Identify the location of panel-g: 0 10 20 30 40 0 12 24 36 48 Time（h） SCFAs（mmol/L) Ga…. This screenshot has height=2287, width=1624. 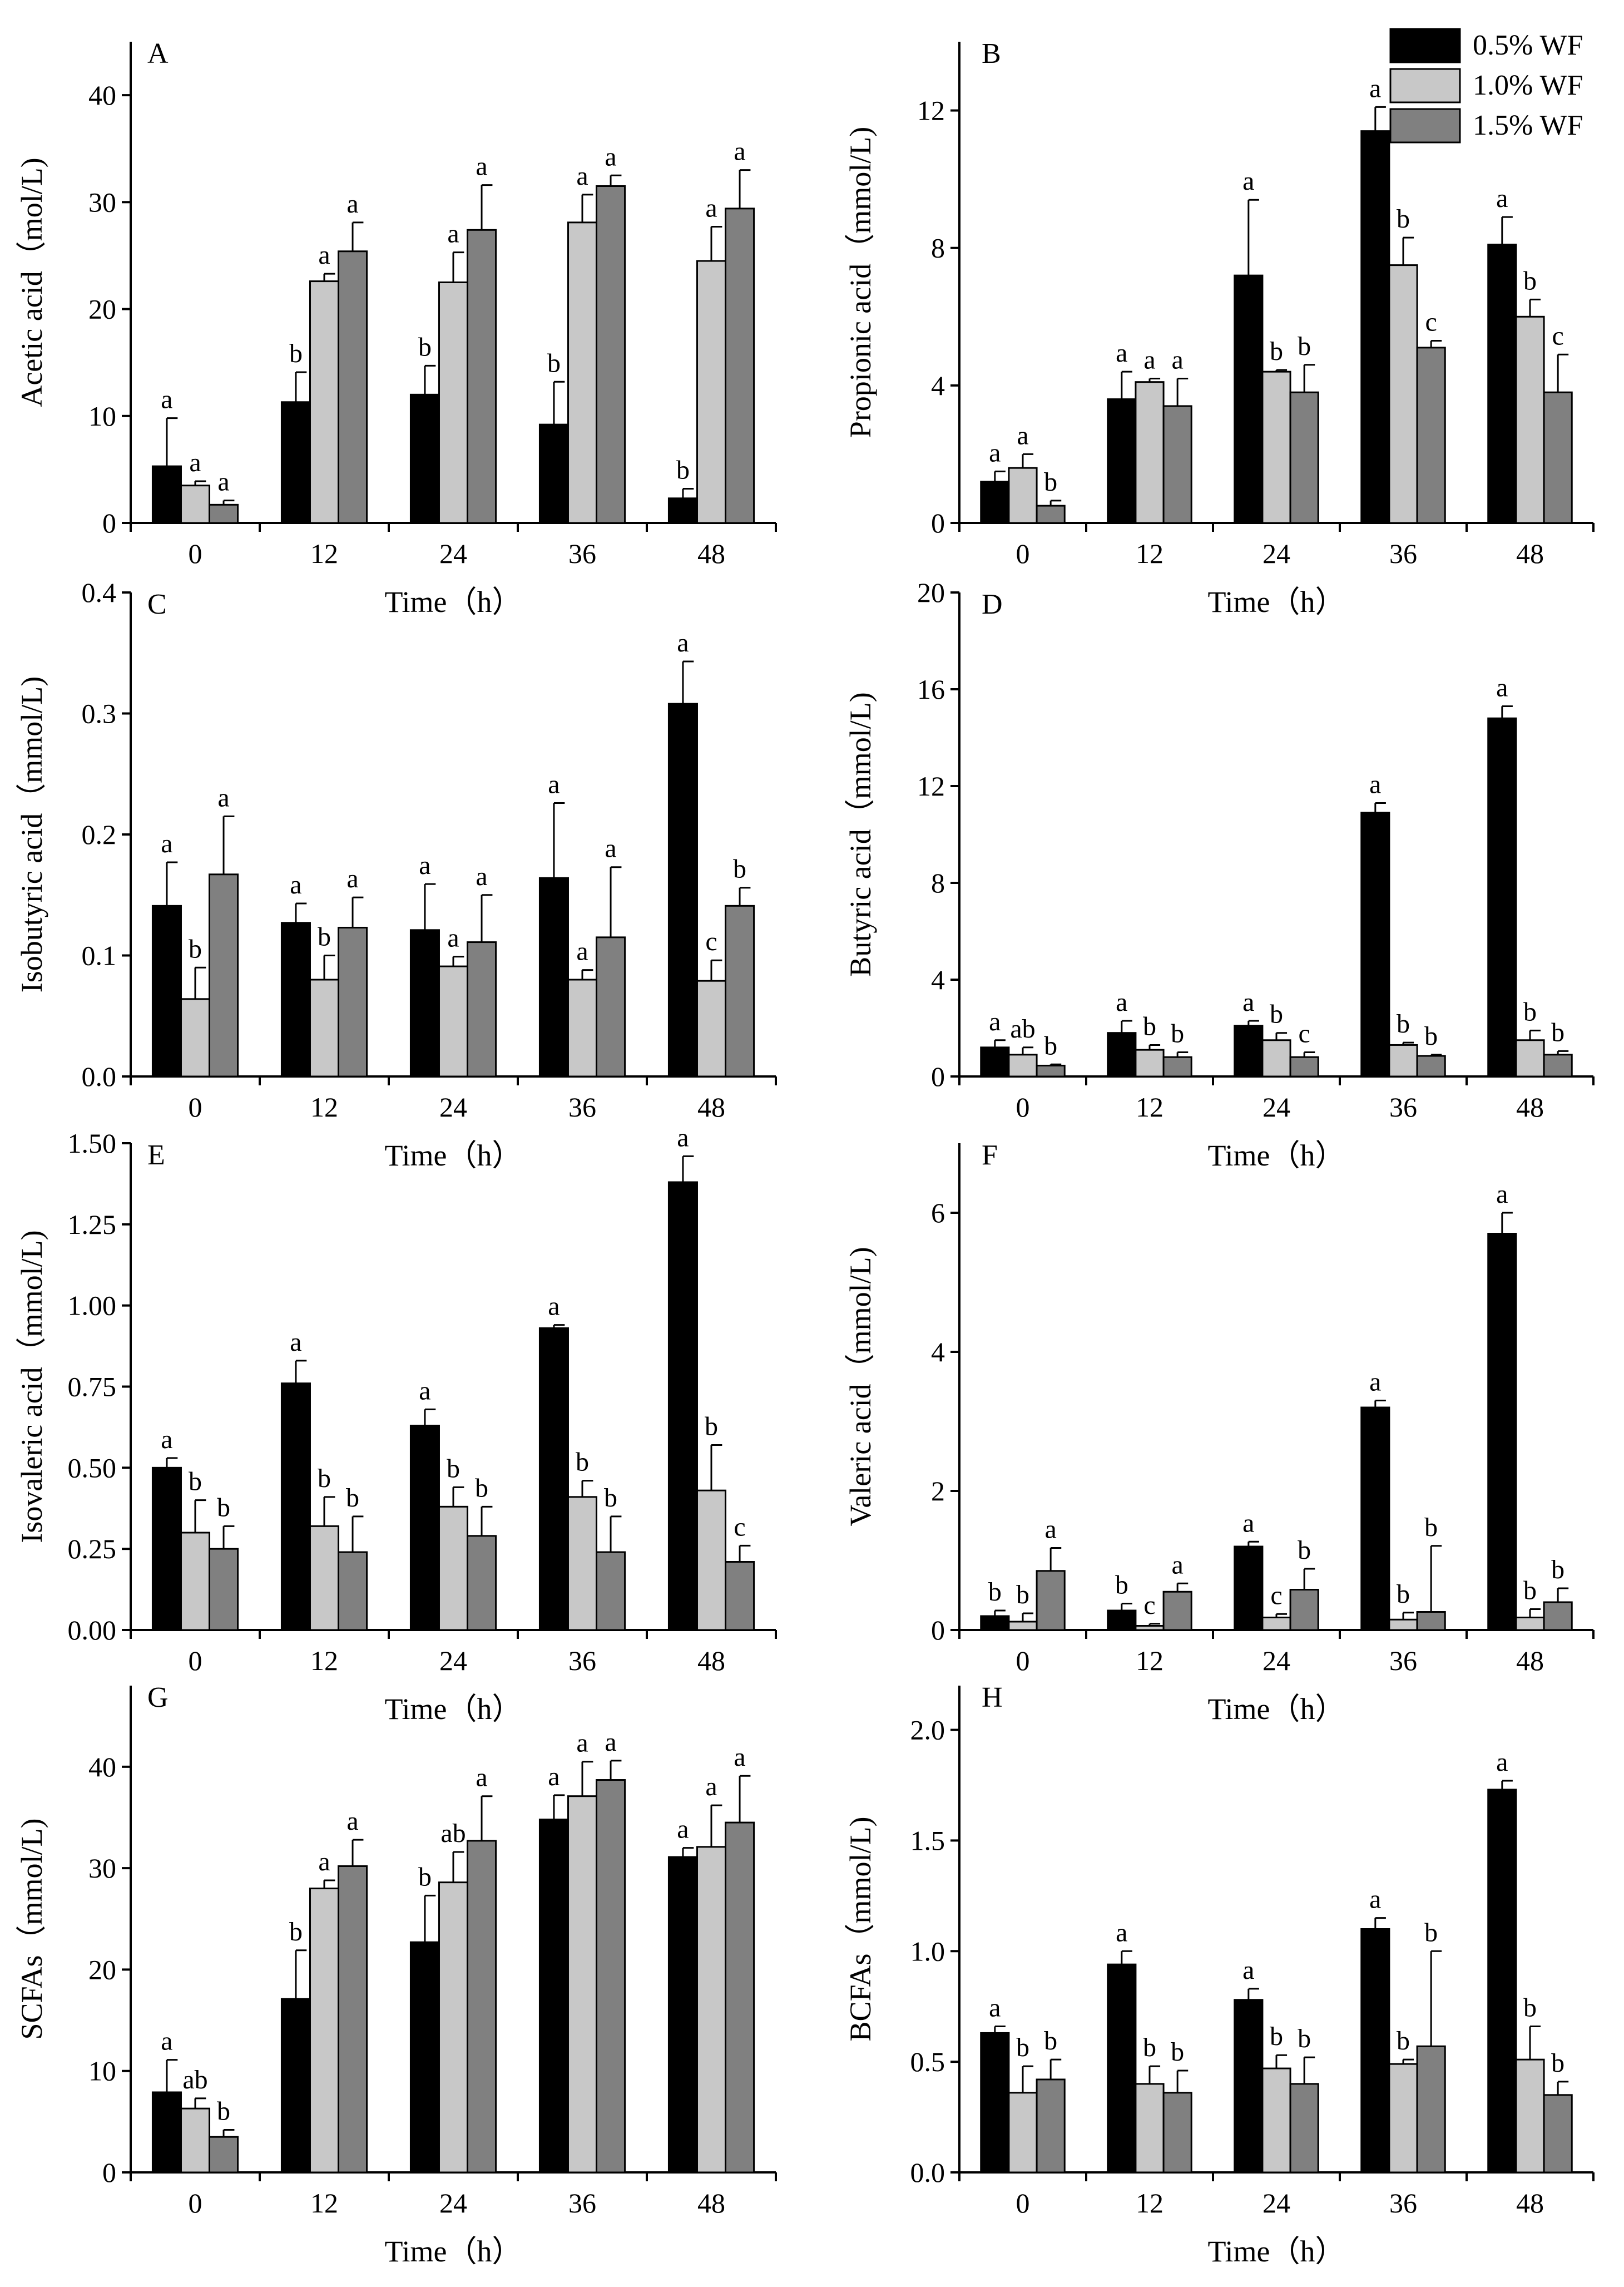
(396, 1975).